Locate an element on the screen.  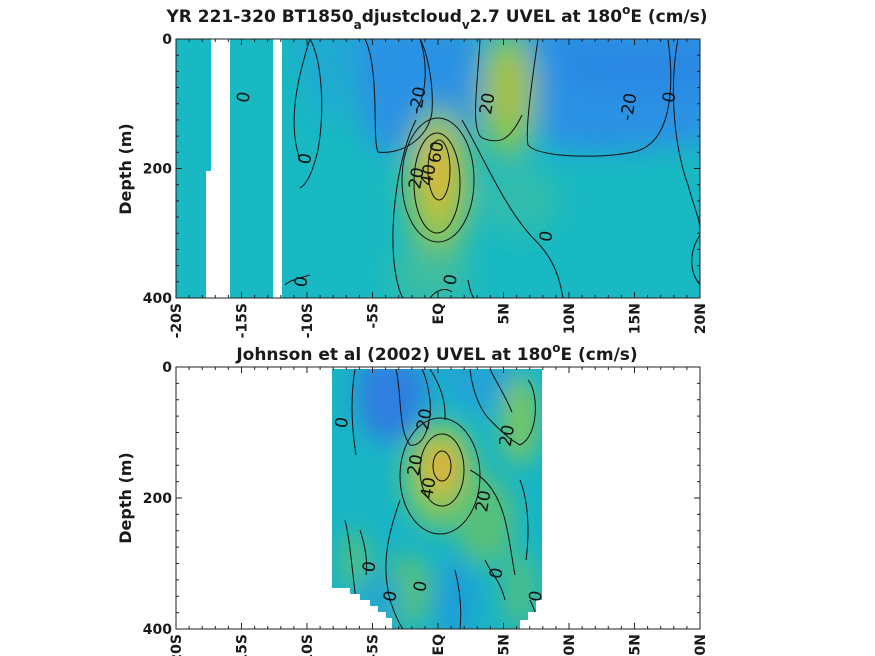
bottom-x-tick-label: -10S is located at coordinates (308, 645).